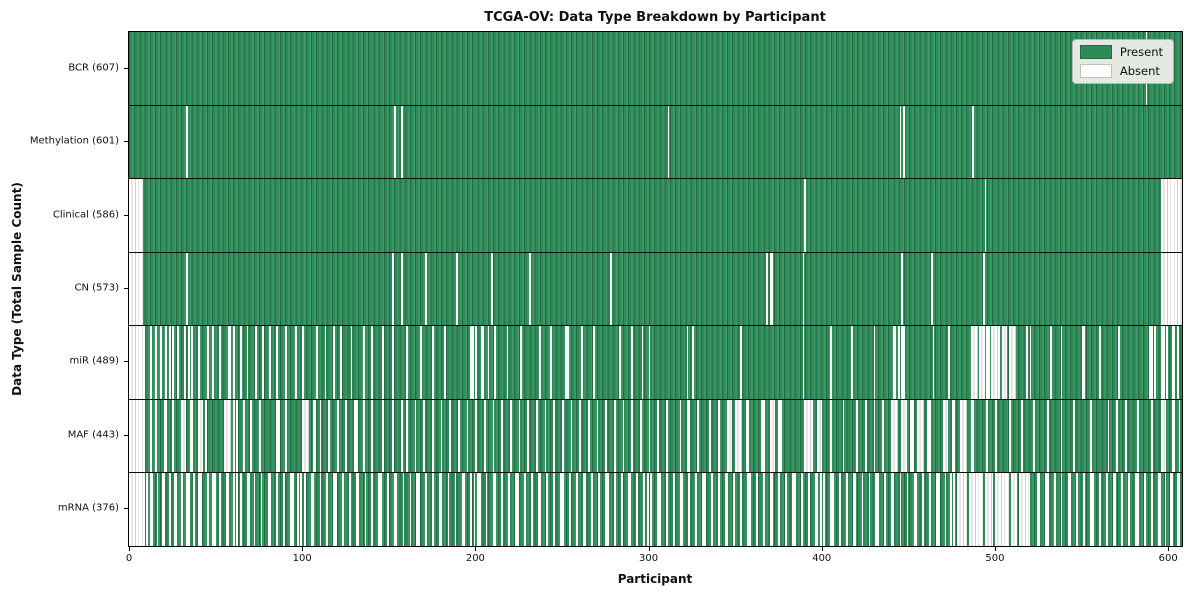 This screenshot has width=1200, height=600. What do you see at coordinates (93, 68) in the screenshot?
I see `y-tick-label-bcr: BCR (607)` at bounding box center [93, 68].